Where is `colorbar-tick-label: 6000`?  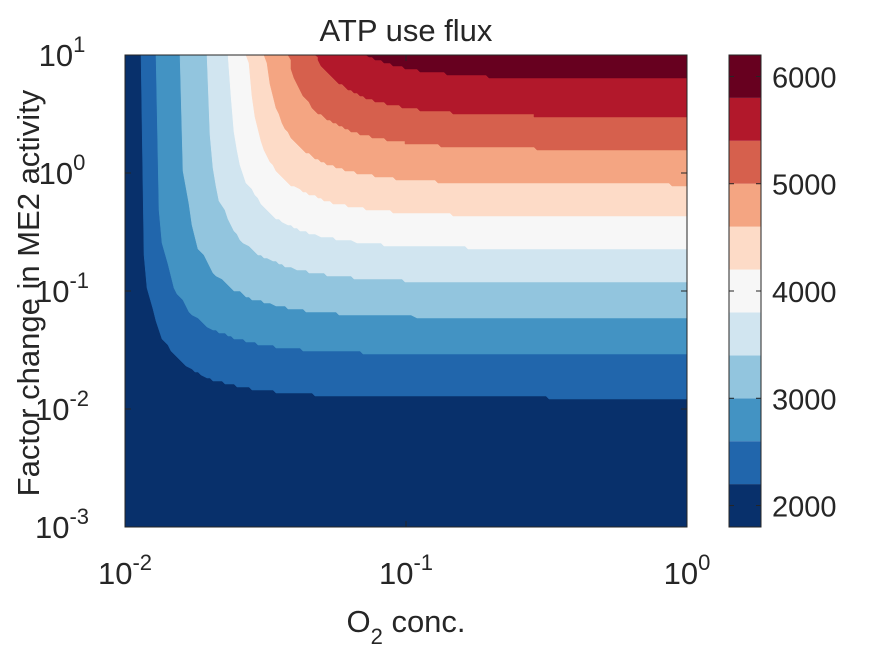 colorbar-tick-label: 6000 is located at coordinates (804, 78).